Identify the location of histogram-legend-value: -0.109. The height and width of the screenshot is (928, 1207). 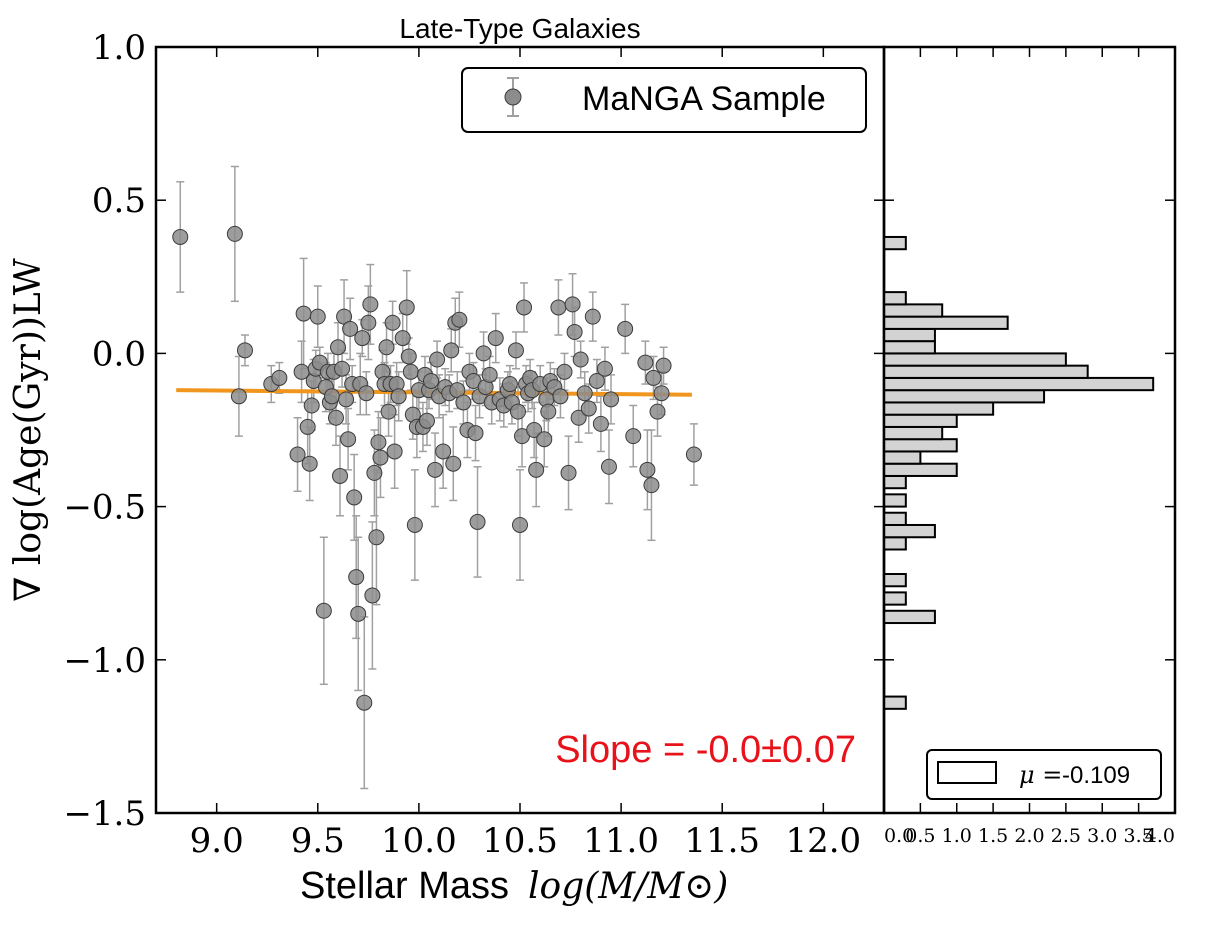
(1096, 775).